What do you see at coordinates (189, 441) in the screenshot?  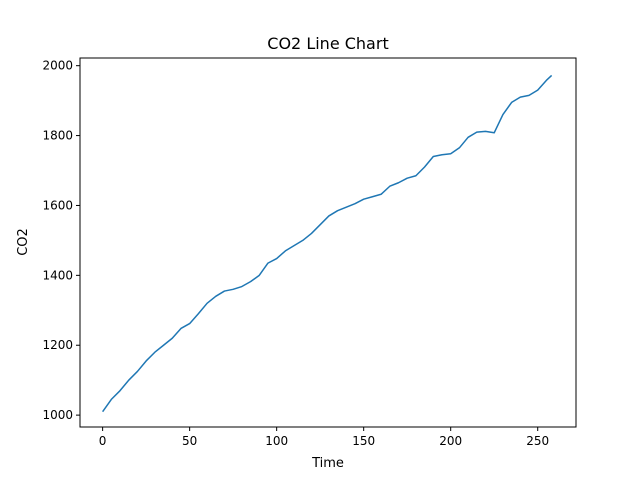 I see `x-tick-label: 50` at bounding box center [189, 441].